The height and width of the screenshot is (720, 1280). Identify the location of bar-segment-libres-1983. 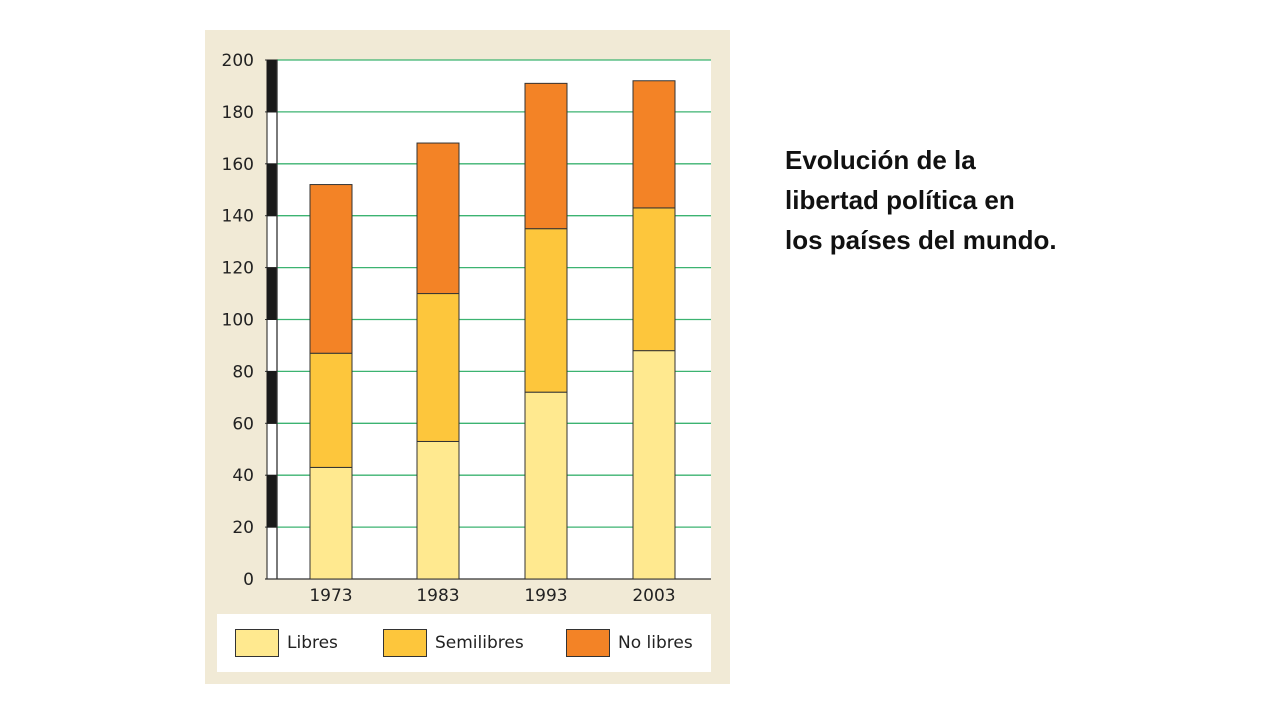
(438, 510).